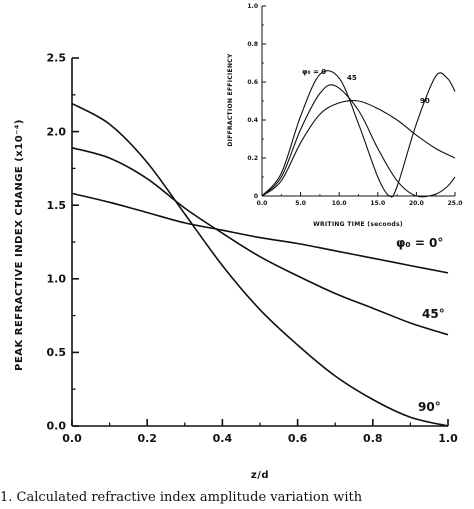 This screenshot has height=509, width=474. I want to click on inset-x-axis-label: WRITING TIME (seconds), so click(358, 224).